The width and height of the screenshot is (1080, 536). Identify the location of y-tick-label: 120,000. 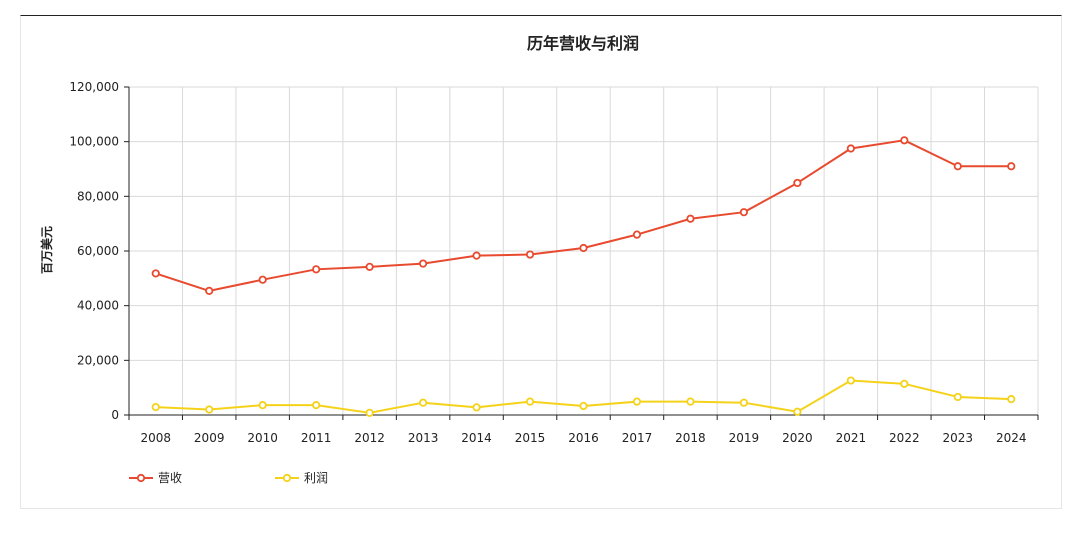
(94, 87).